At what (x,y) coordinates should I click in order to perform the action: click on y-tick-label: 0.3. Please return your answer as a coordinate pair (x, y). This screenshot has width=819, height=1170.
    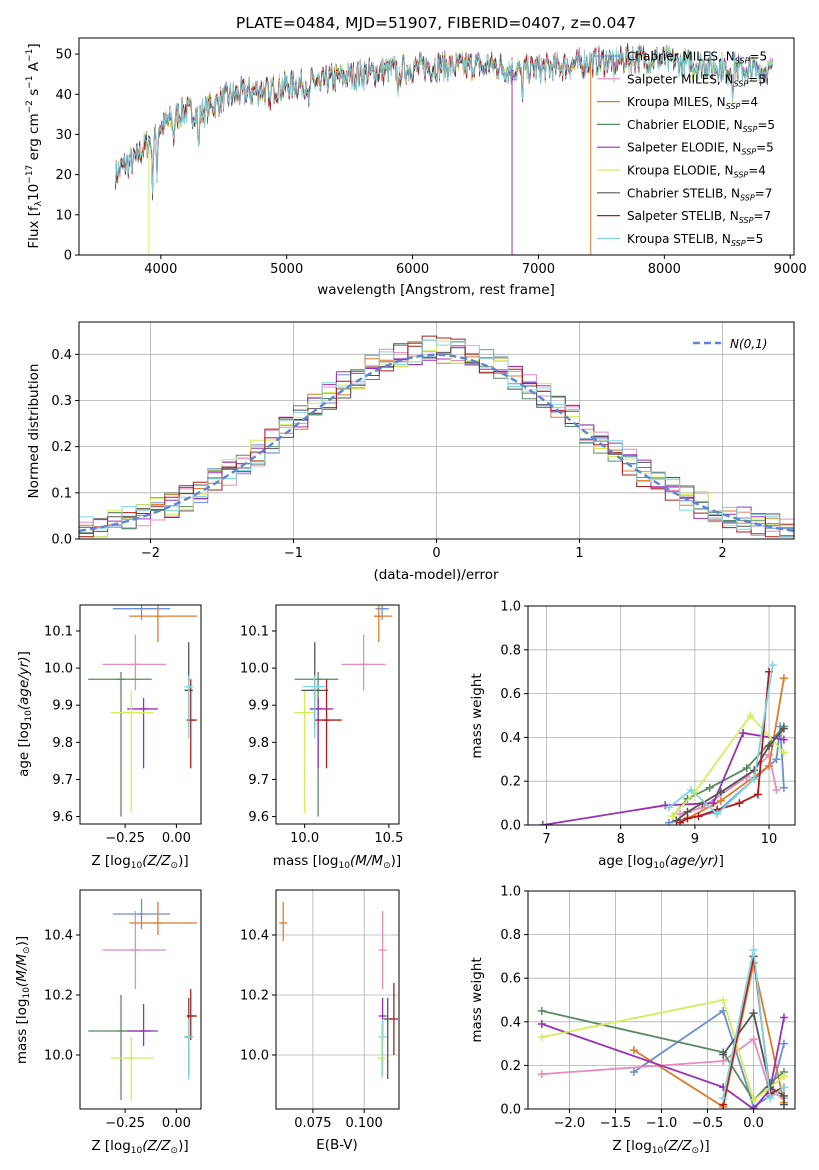
    Looking at the image, I should click on (61, 401).